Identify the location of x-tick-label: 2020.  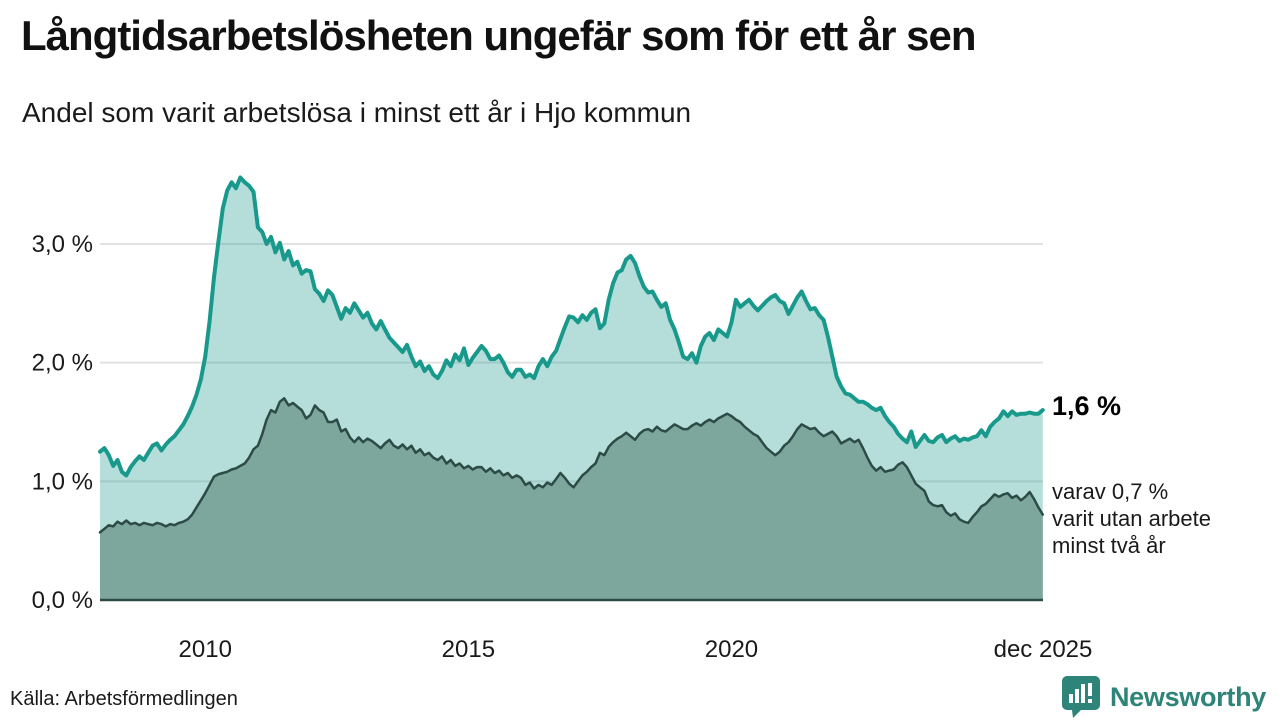
(731, 649).